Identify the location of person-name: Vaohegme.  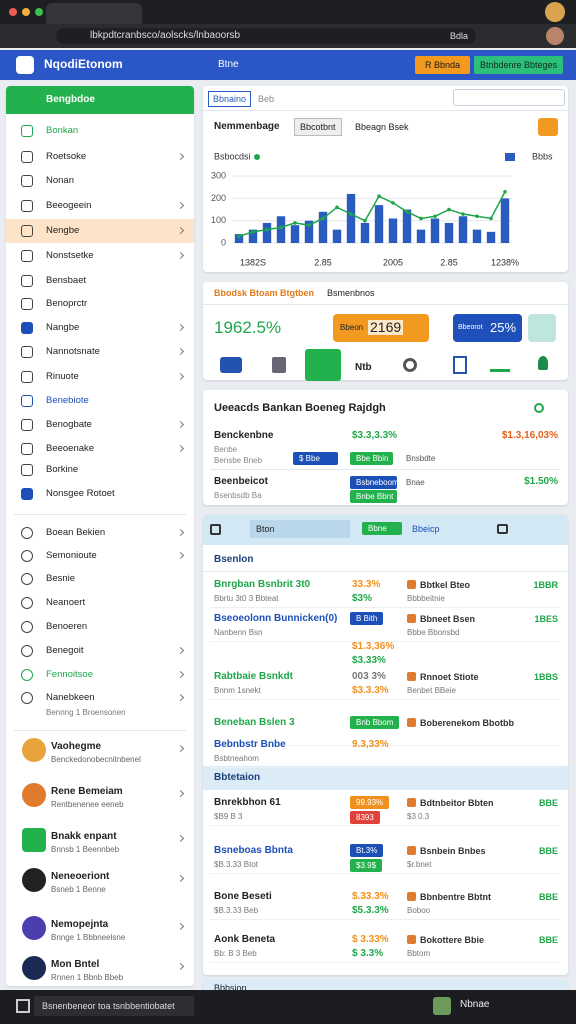
(76, 746).